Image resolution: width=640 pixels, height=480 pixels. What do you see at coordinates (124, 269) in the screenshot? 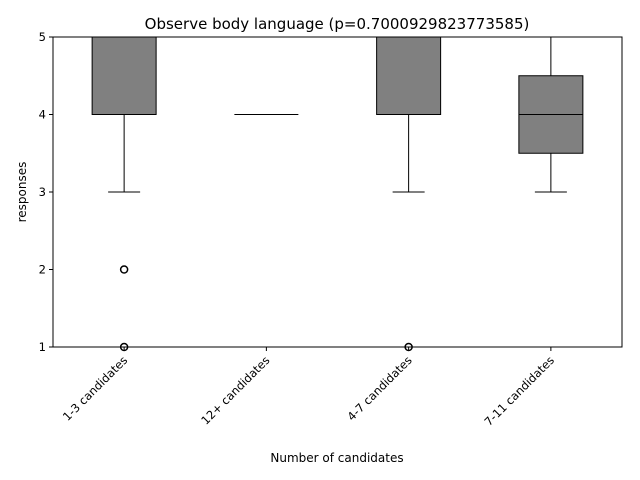
I see `outlier-point` at bounding box center [124, 269].